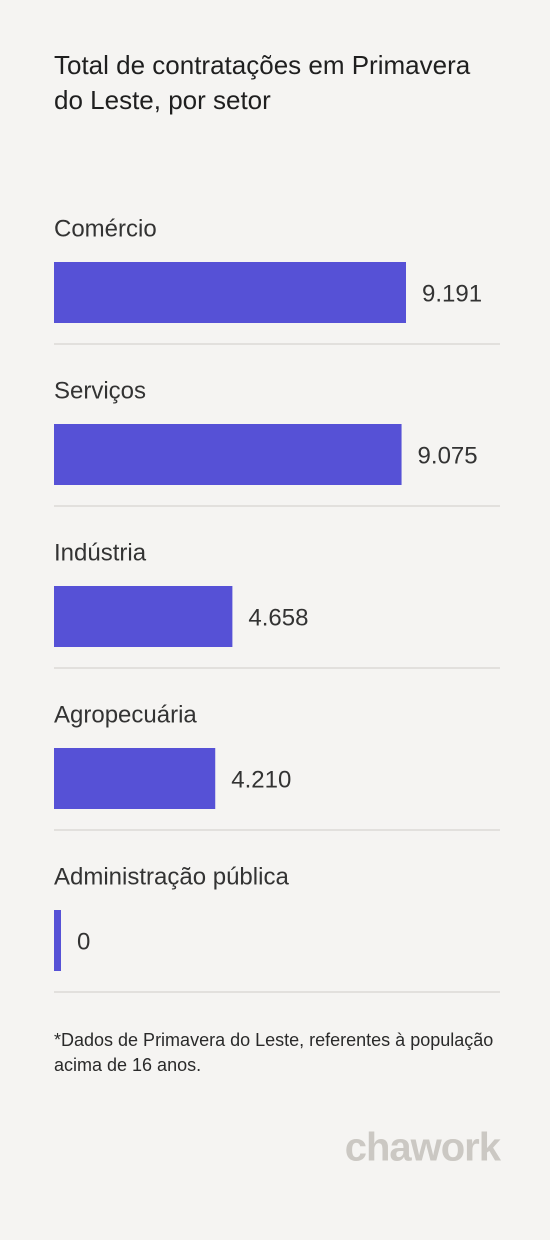 This screenshot has height=1240, width=550. What do you see at coordinates (171, 876) in the screenshot?
I see `category-label: Administração pública` at bounding box center [171, 876].